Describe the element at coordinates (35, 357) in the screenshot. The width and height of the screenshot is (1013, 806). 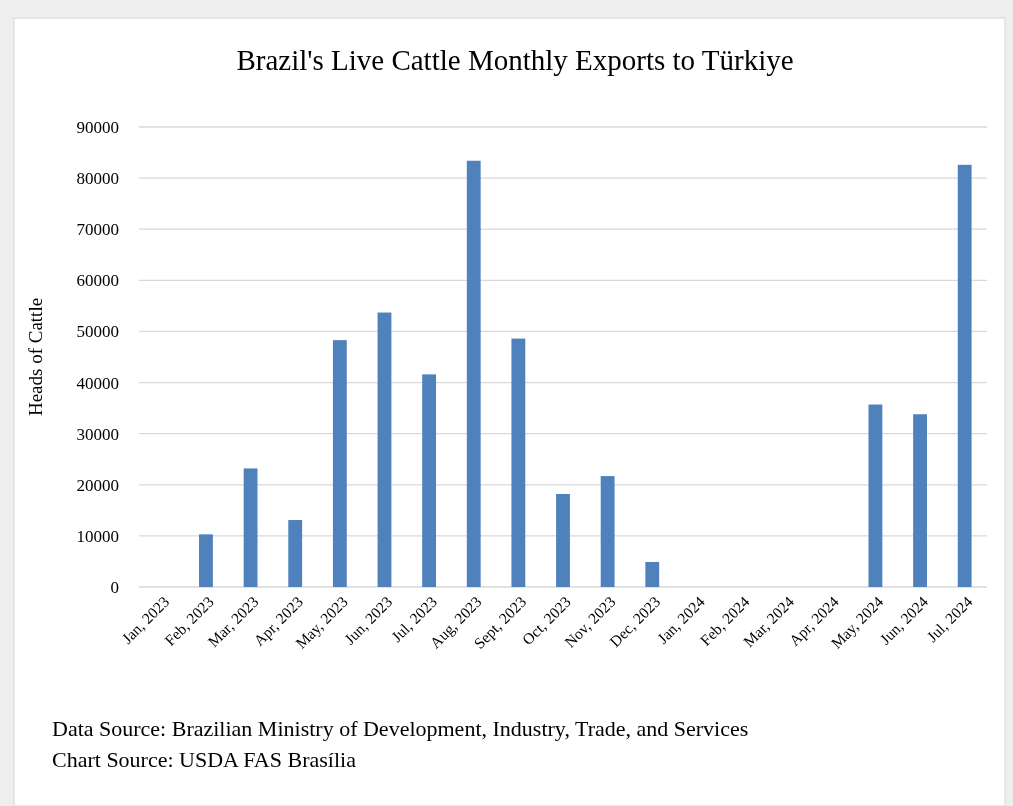
I see `y-axis-title: Heads of Cattle` at that location.